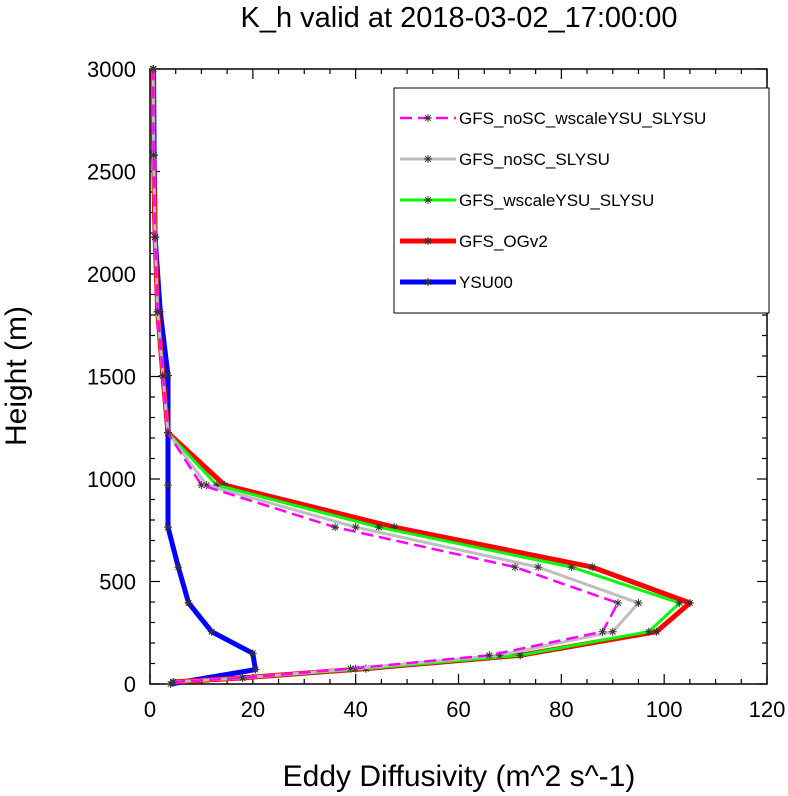  Describe the element at coordinates (503, 241) in the screenshot. I see `legend-label: GFS_OGv2` at that location.